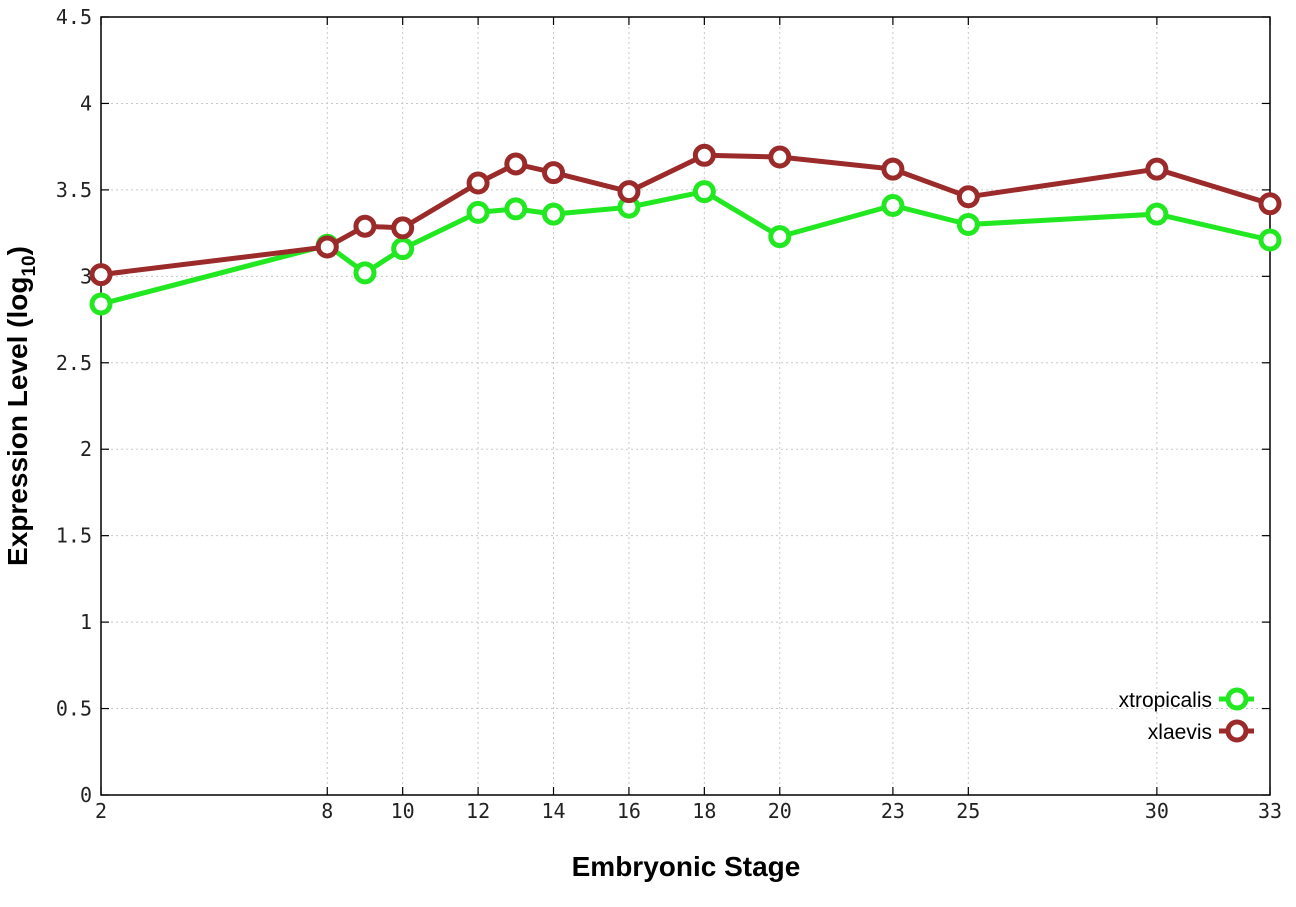 This screenshot has height=907, width=1296. What do you see at coordinates (478, 811) in the screenshot?
I see `x-tick-label: 12` at bounding box center [478, 811].